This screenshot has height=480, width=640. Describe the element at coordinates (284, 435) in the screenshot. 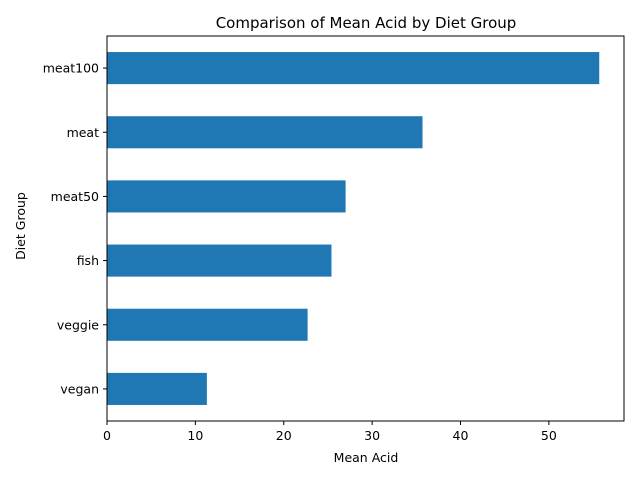

I see `x-tick-label: 20` at that location.